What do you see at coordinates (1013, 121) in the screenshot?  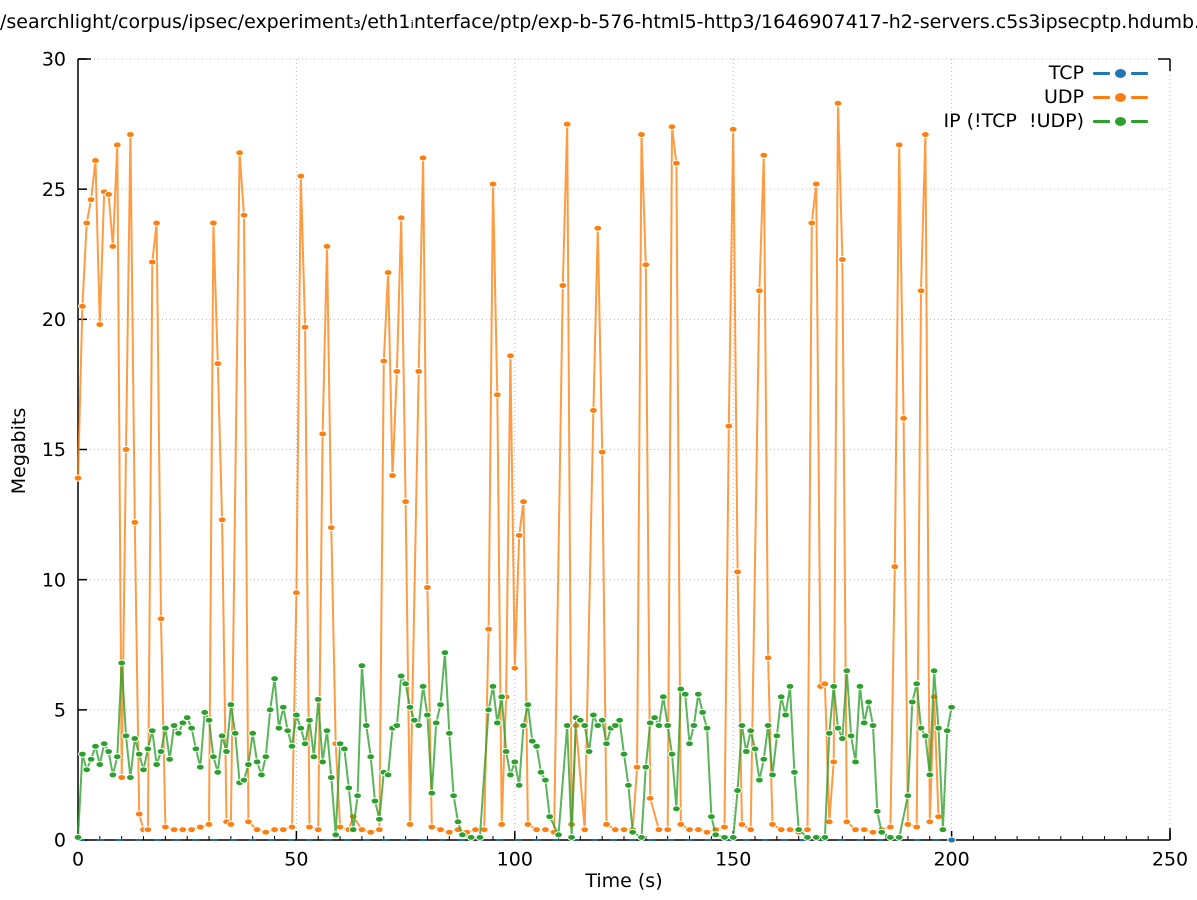 I see `legend-label: IP (!TCP !UDP)` at bounding box center [1013, 121].